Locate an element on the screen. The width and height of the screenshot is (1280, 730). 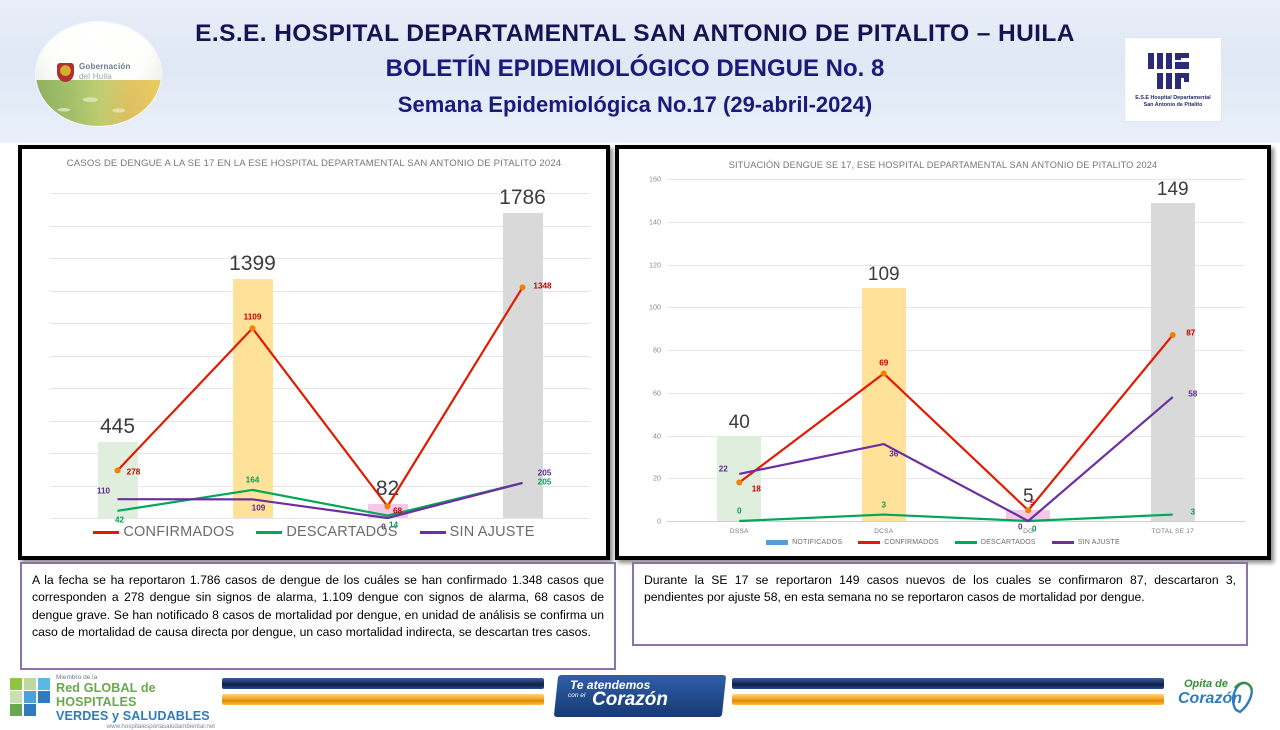
point-value-label: 5 is located at coordinates (1032, 503).